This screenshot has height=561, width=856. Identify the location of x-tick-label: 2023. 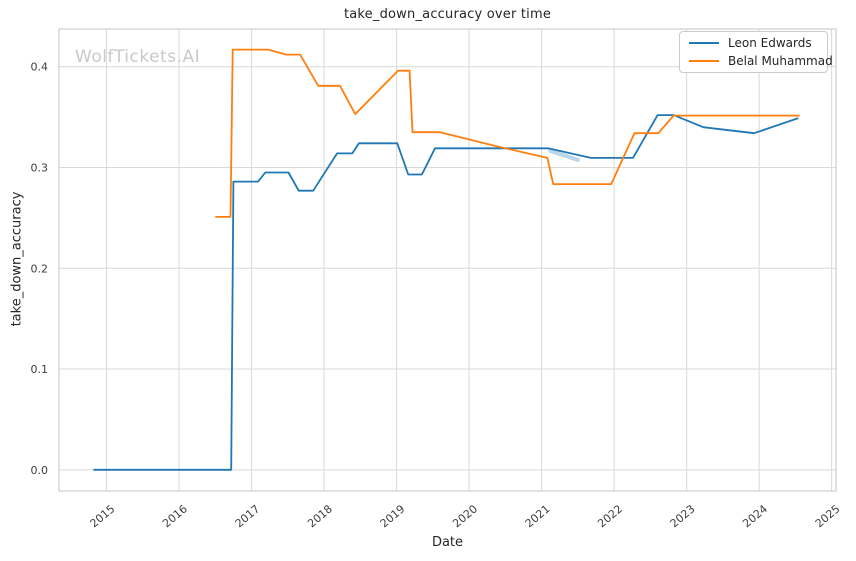
(683, 516).